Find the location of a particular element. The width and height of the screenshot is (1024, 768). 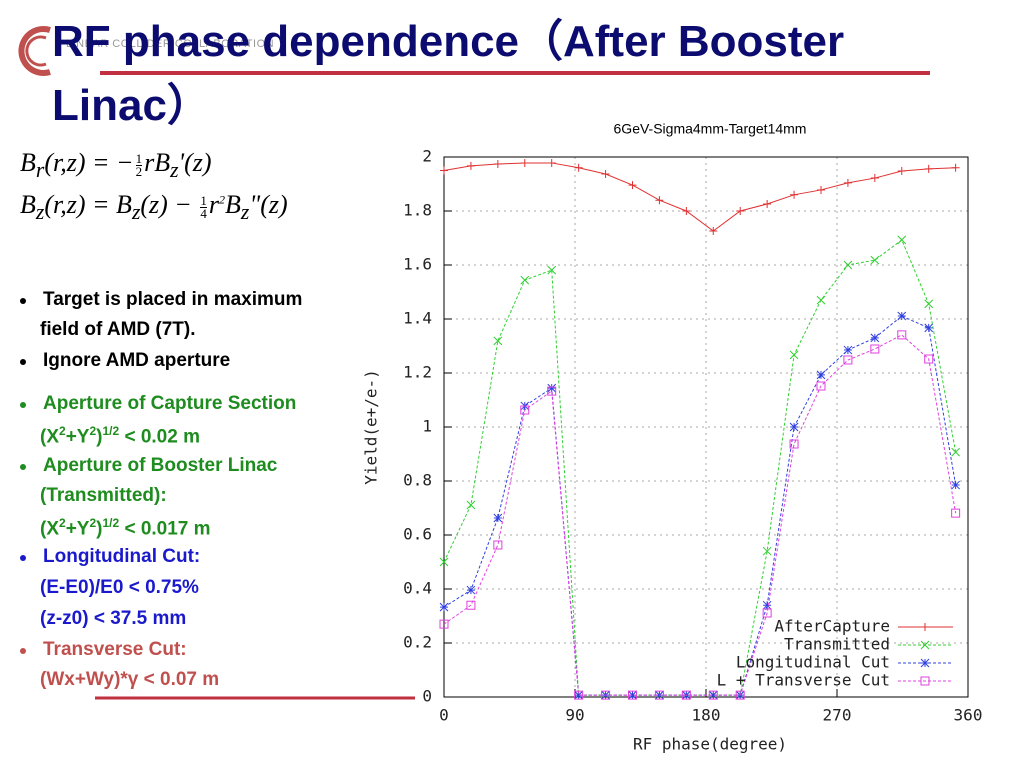

y-tick-label: 2 is located at coordinates (427, 156).